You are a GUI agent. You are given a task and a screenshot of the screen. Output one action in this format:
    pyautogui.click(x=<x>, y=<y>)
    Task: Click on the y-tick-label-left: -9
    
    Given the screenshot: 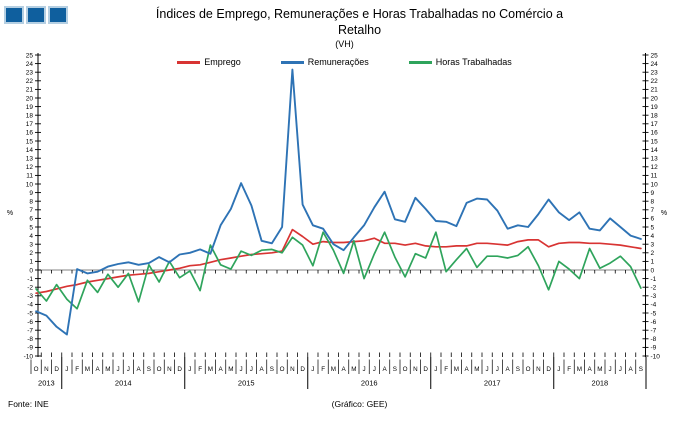 What is the action you would take?
    pyautogui.click(x=30, y=348)
    